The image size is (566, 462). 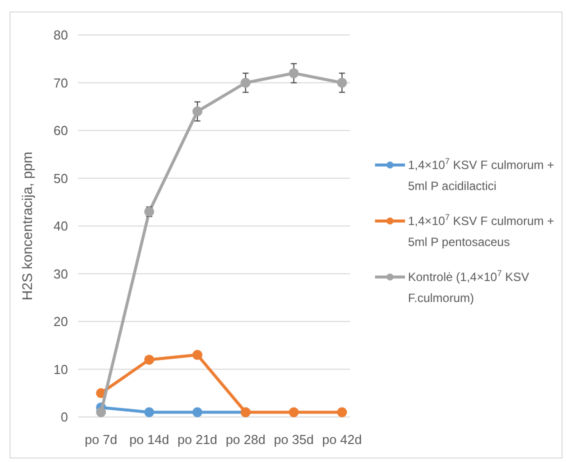 What do you see at coordinates (61, 322) in the screenshot?
I see `y-tick-label: 20` at bounding box center [61, 322].